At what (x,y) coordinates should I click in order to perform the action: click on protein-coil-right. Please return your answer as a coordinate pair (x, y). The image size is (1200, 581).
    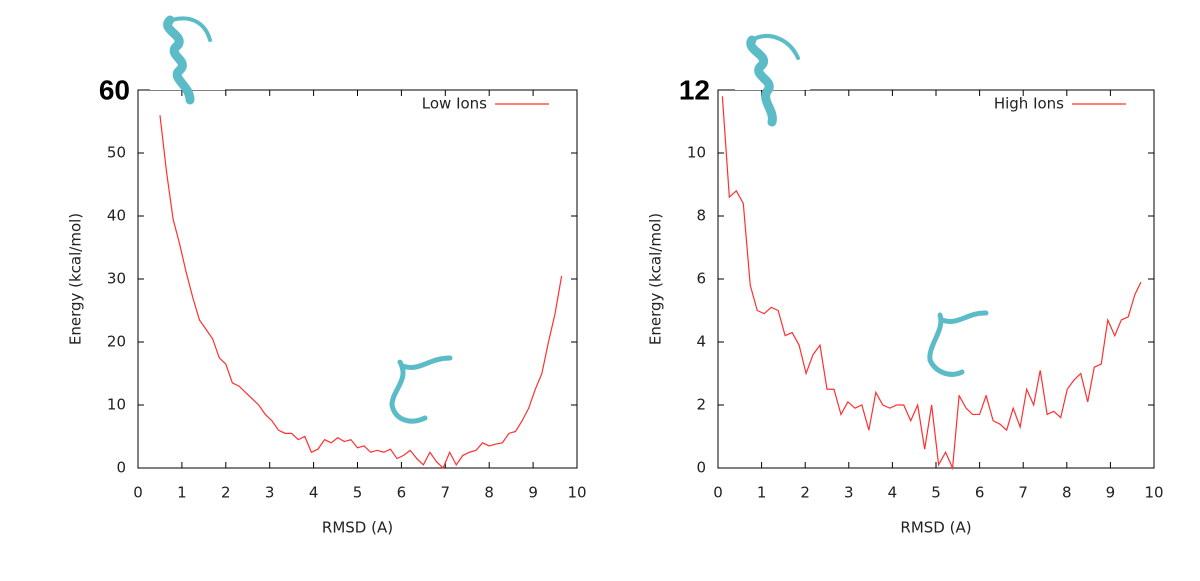
    Looking at the image, I should click on (957, 350).